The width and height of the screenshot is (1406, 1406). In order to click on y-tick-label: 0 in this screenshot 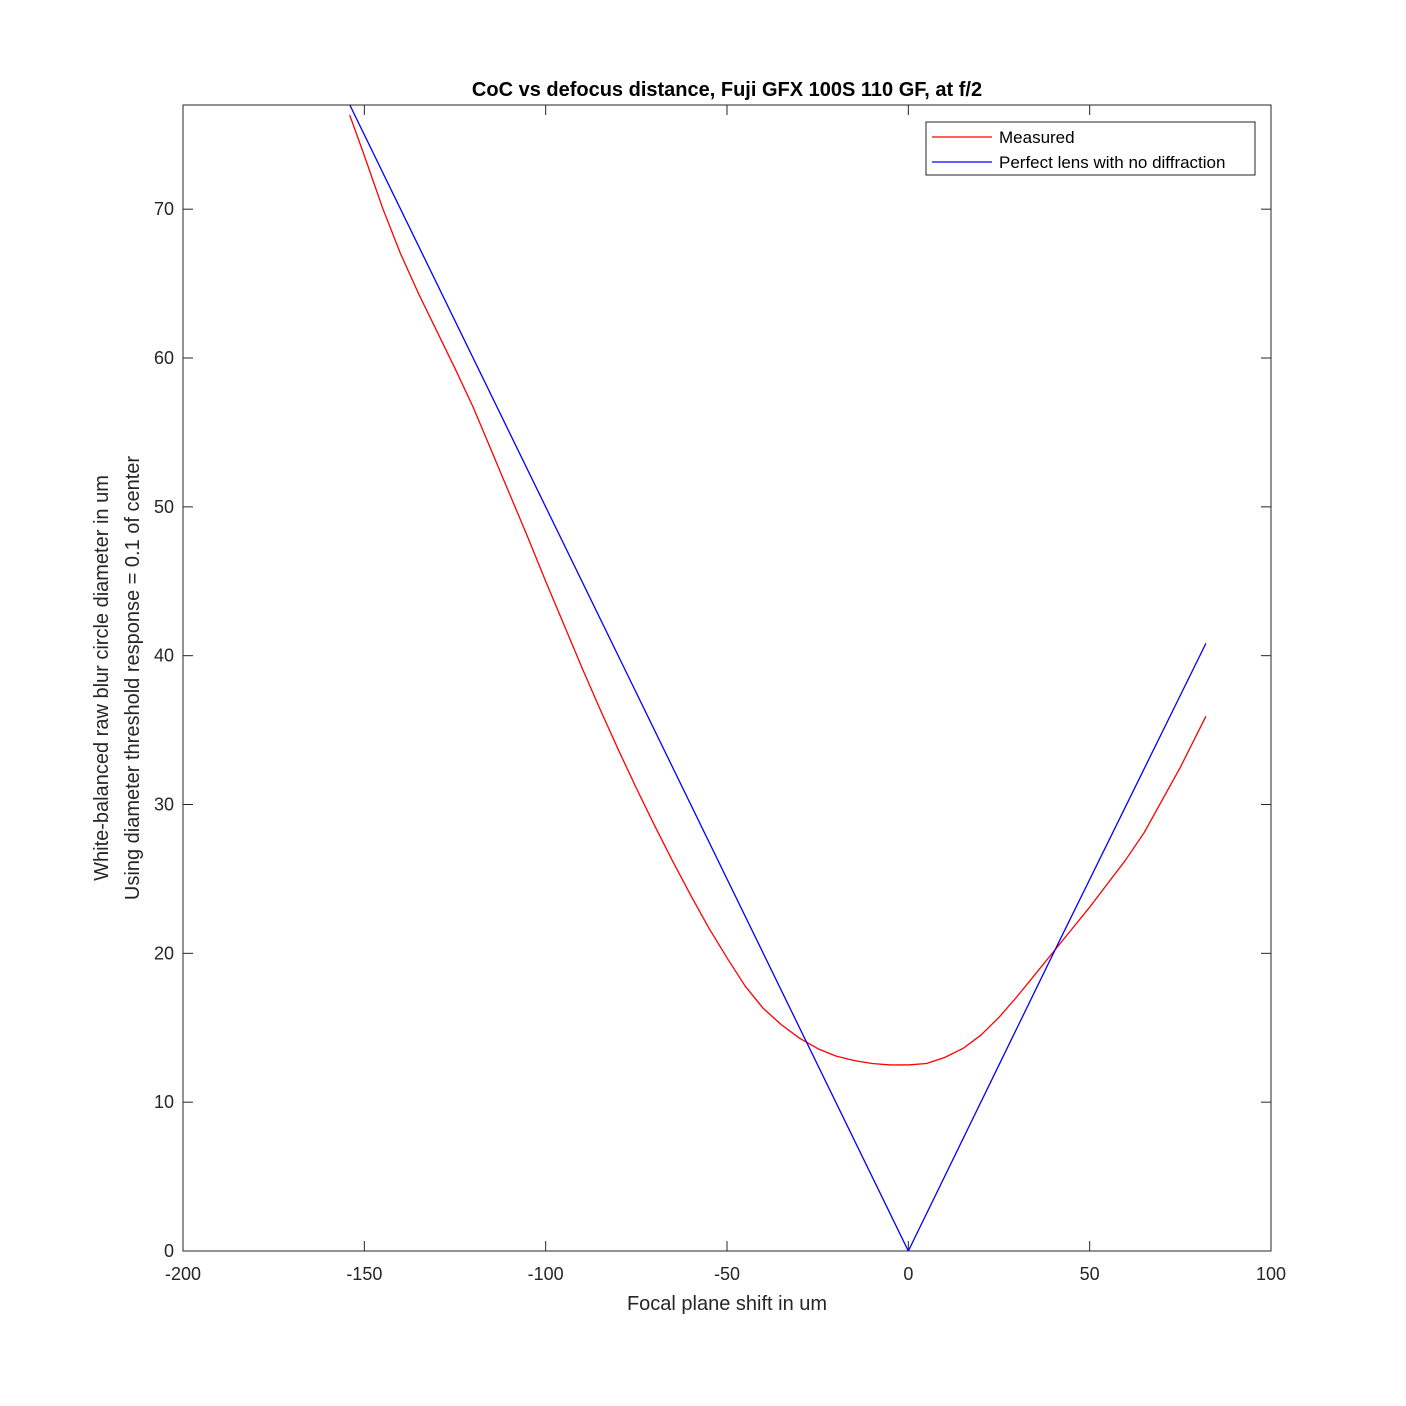, I will do `click(169, 1251)`.